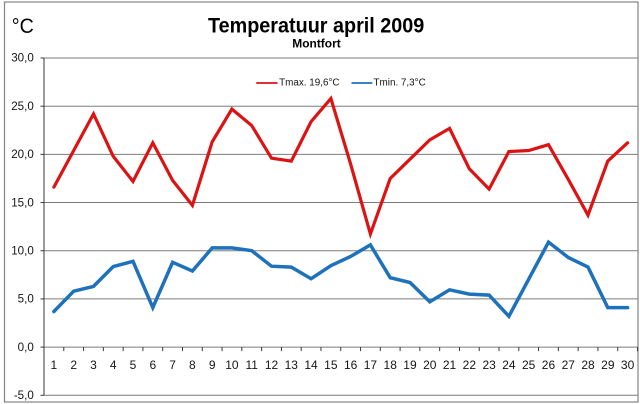 The width and height of the screenshot is (640, 404). What do you see at coordinates (569, 365) in the screenshot?
I see `svg-text: 27` at bounding box center [569, 365].